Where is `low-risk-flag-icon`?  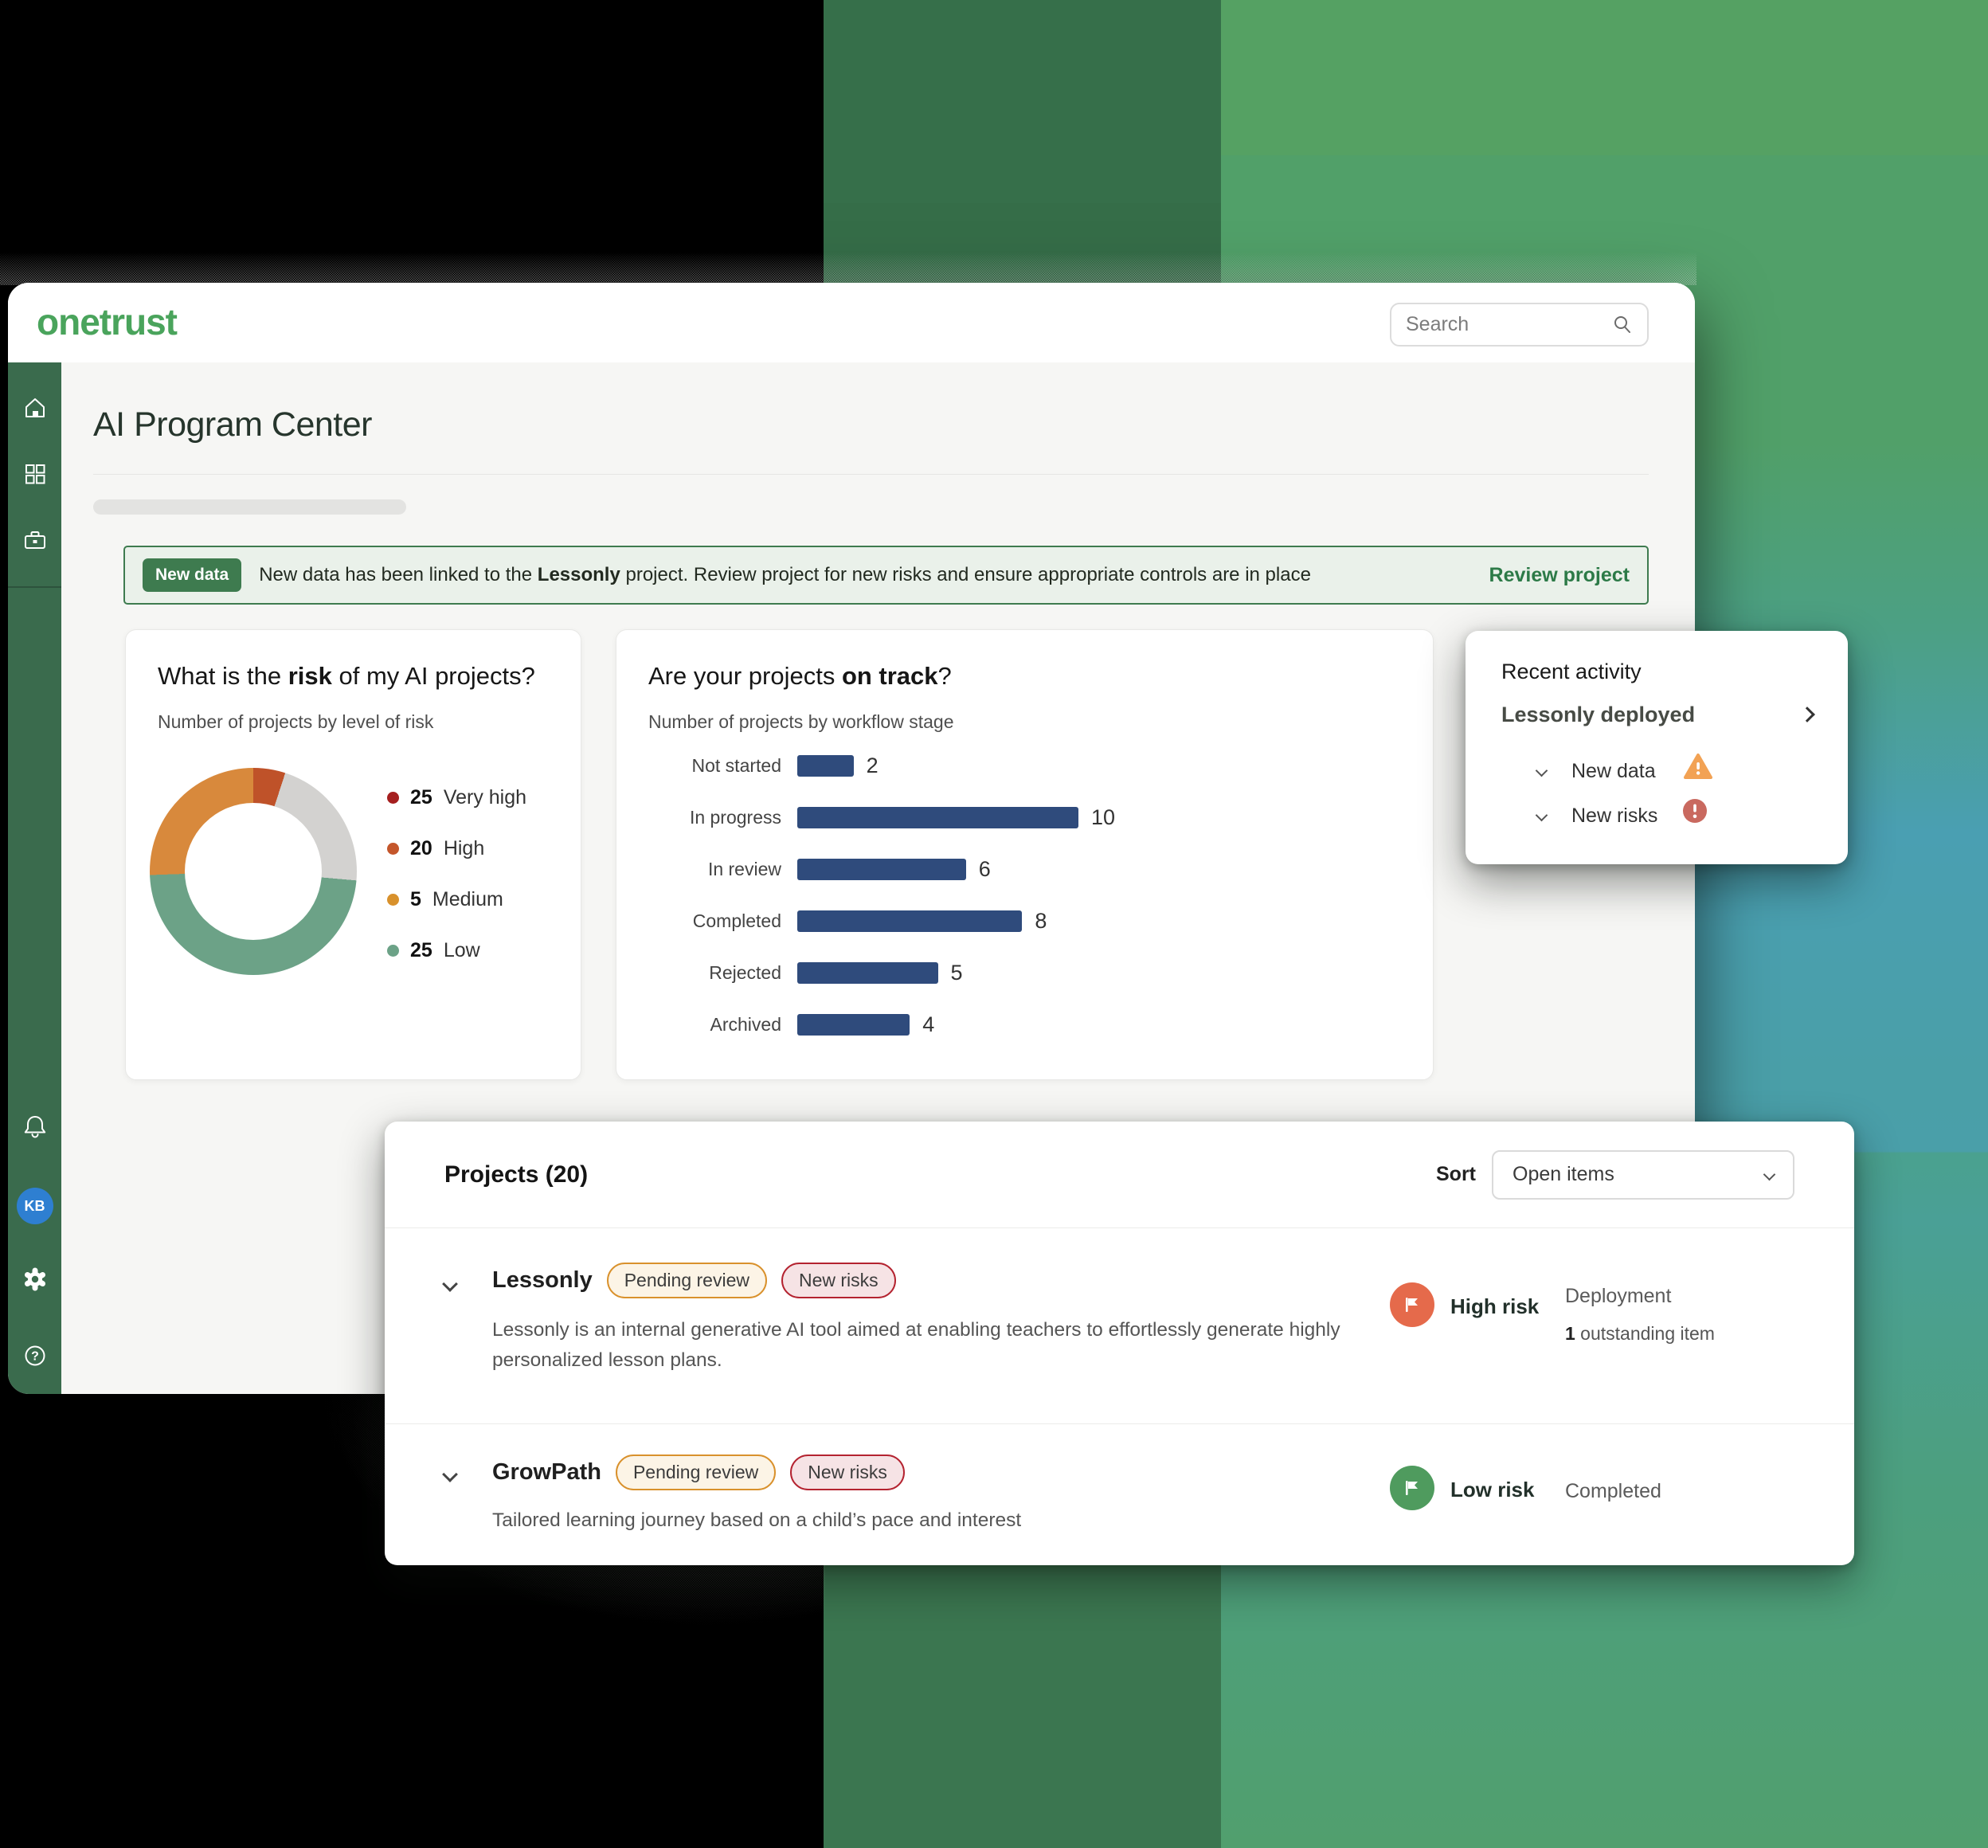
low-risk-flag-icon is located at coordinates (1412, 1488).